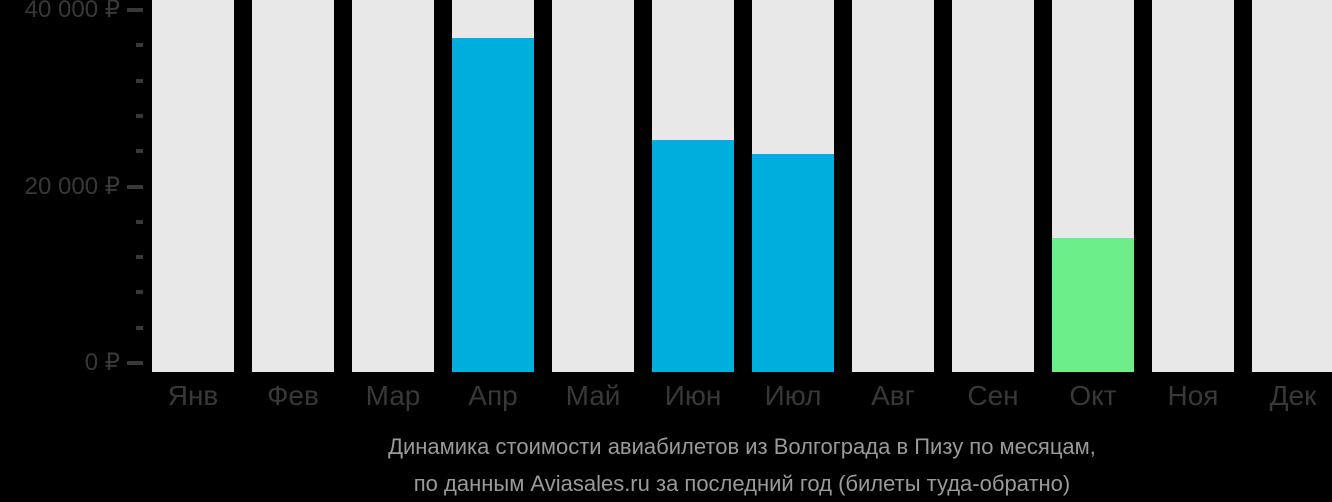 This screenshot has height=502, width=1332. I want to click on bar-value-jun, so click(693, 256).